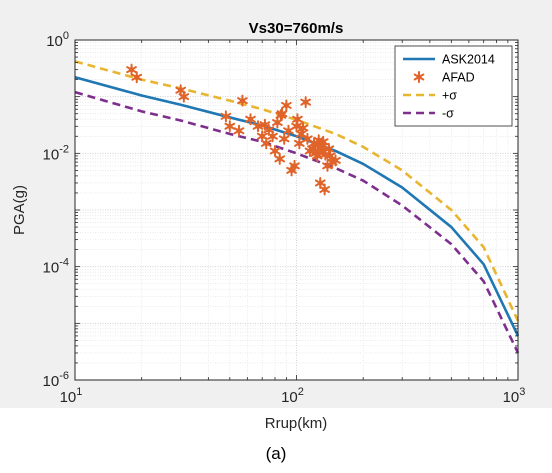 This screenshot has width=552, height=473. What do you see at coordinates (64, 149) in the screenshot?
I see `y-tick-label-exponent: -2` at bounding box center [64, 149].